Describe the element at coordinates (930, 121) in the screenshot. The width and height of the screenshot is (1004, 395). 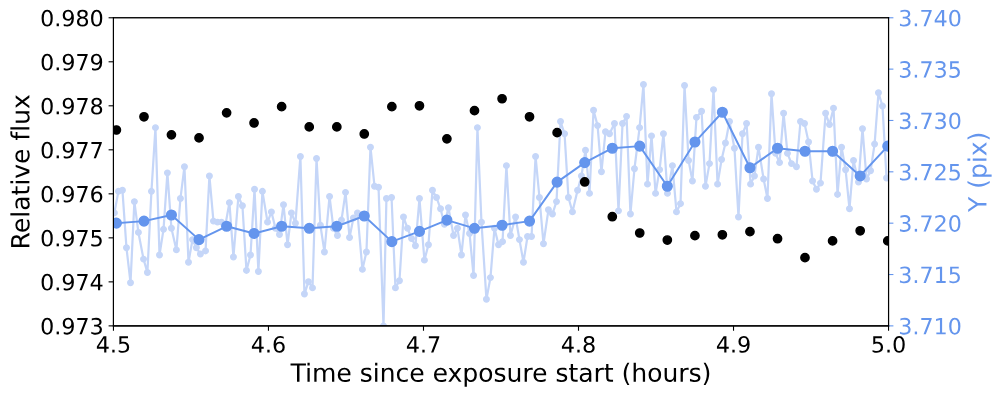
I see `y2-tick-label: 3.730` at that location.